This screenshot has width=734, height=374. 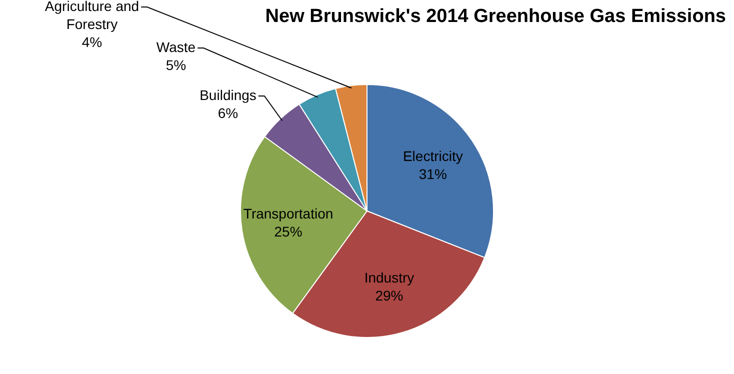 What do you see at coordinates (432, 174) in the screenshot?
I see `data-label: 31%` at bounding box center [432, 174].